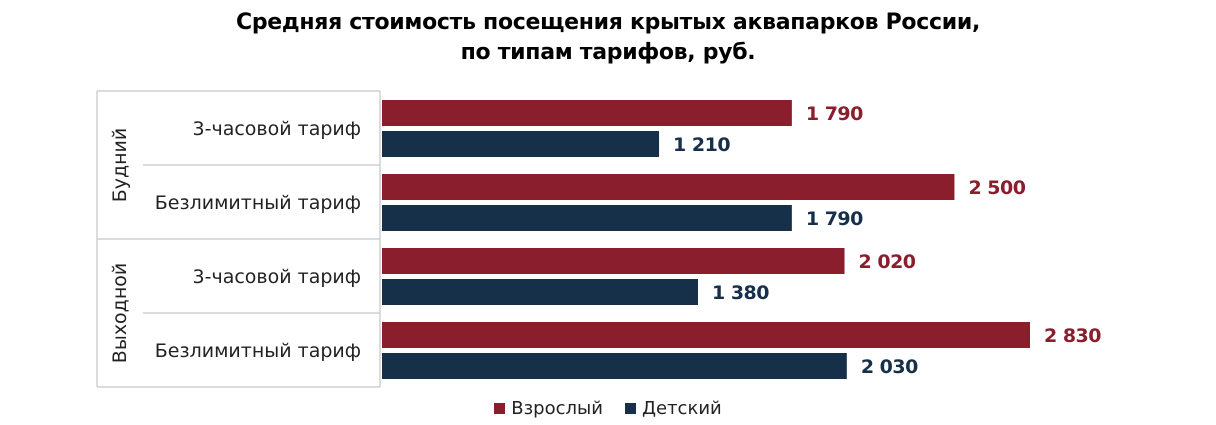  Describe the element at coordinates (740, 293) in the screenshot. I see `data-label: 1 380` at that location.